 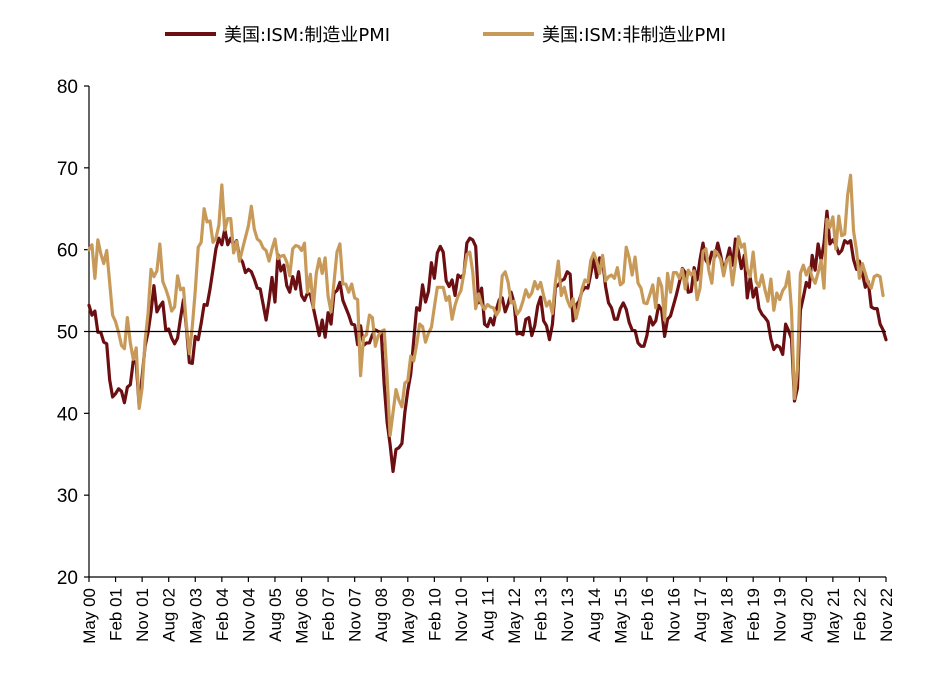 I want to click on legend-label-non-manufacturing: 美国:ISM:非制造业PMI, so click(x=634, y=35).